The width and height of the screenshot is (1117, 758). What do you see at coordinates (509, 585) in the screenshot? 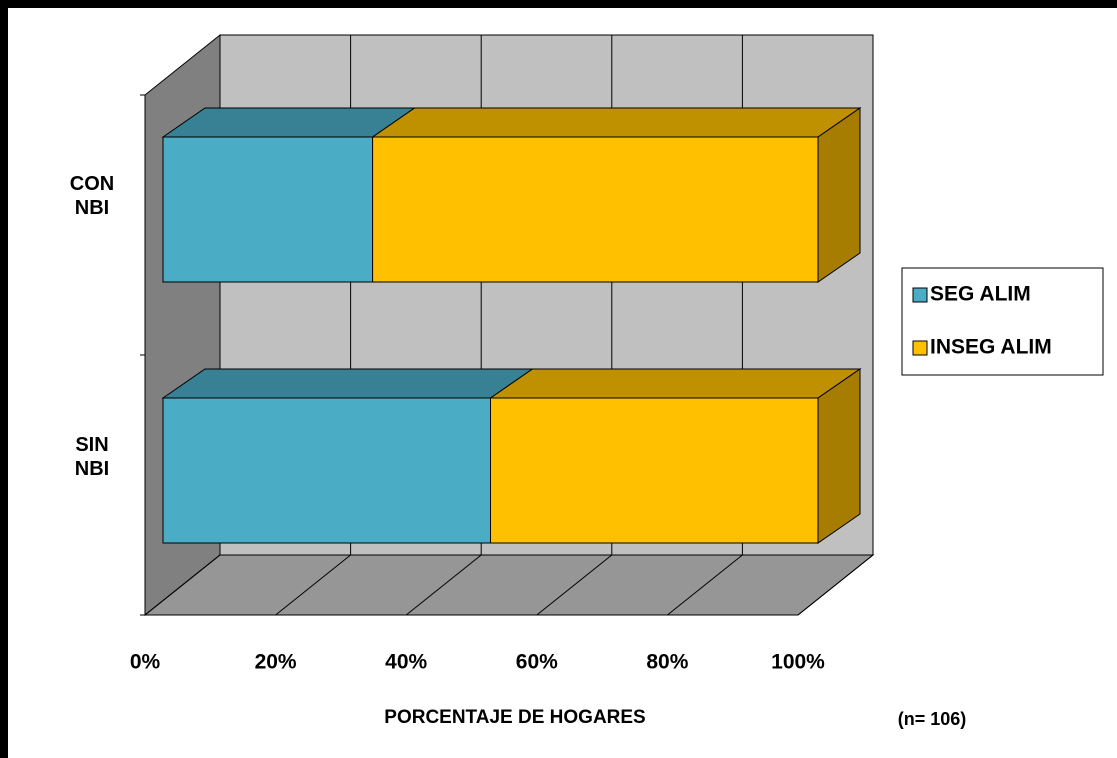
I see `floor` at bounding box center [509, 585].